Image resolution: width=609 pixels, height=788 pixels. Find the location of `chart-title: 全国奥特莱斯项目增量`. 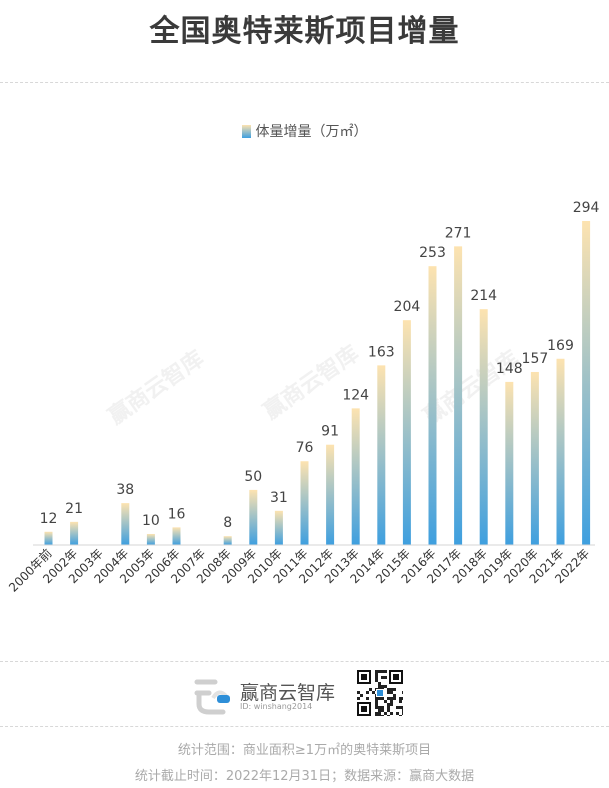

chart-title: 全国奥特莱斯项目增量 is located at coordinates (304, 31).